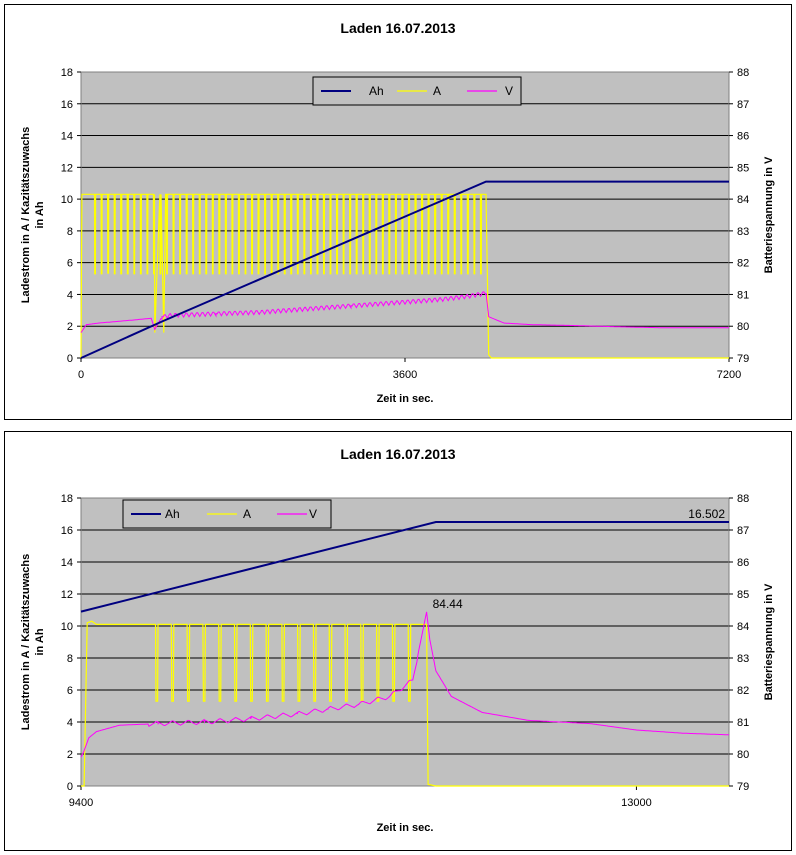 This screenshot has height=855, width=796. I want to click on series-ah-line, so click(404, 567).